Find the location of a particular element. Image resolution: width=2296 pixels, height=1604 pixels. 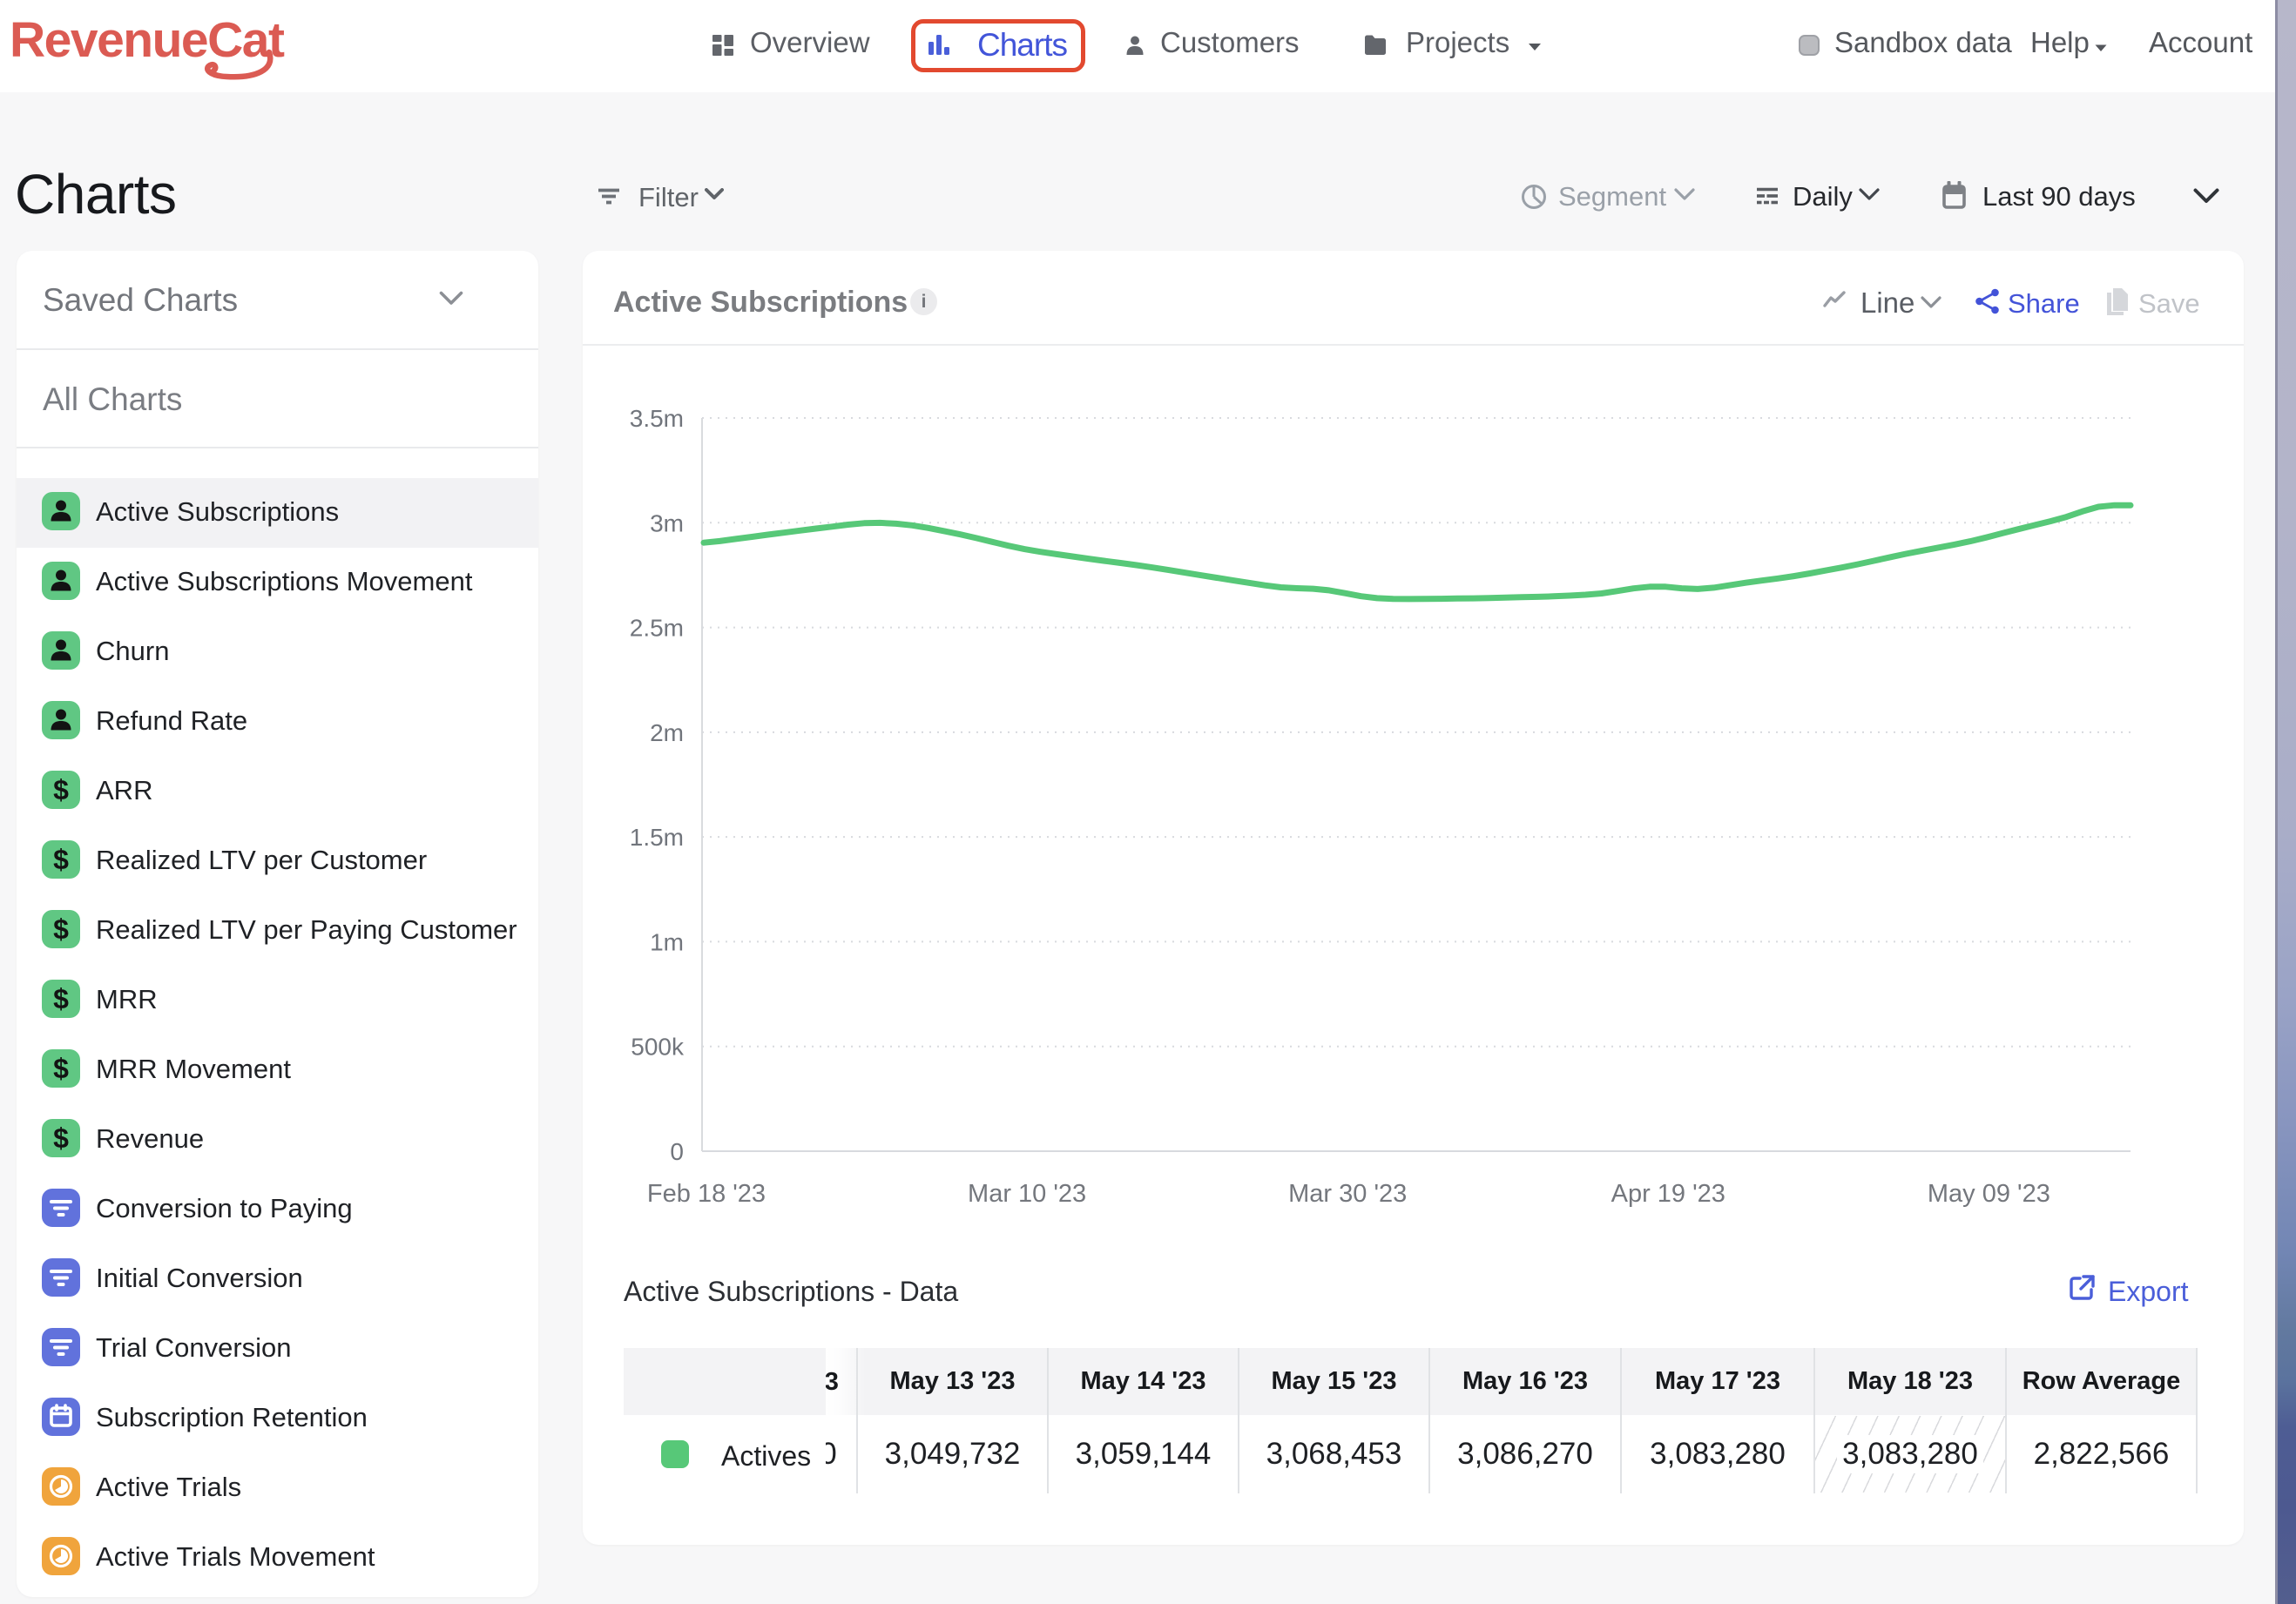

svg-text: 0 is located at coordinates (677, 1151).